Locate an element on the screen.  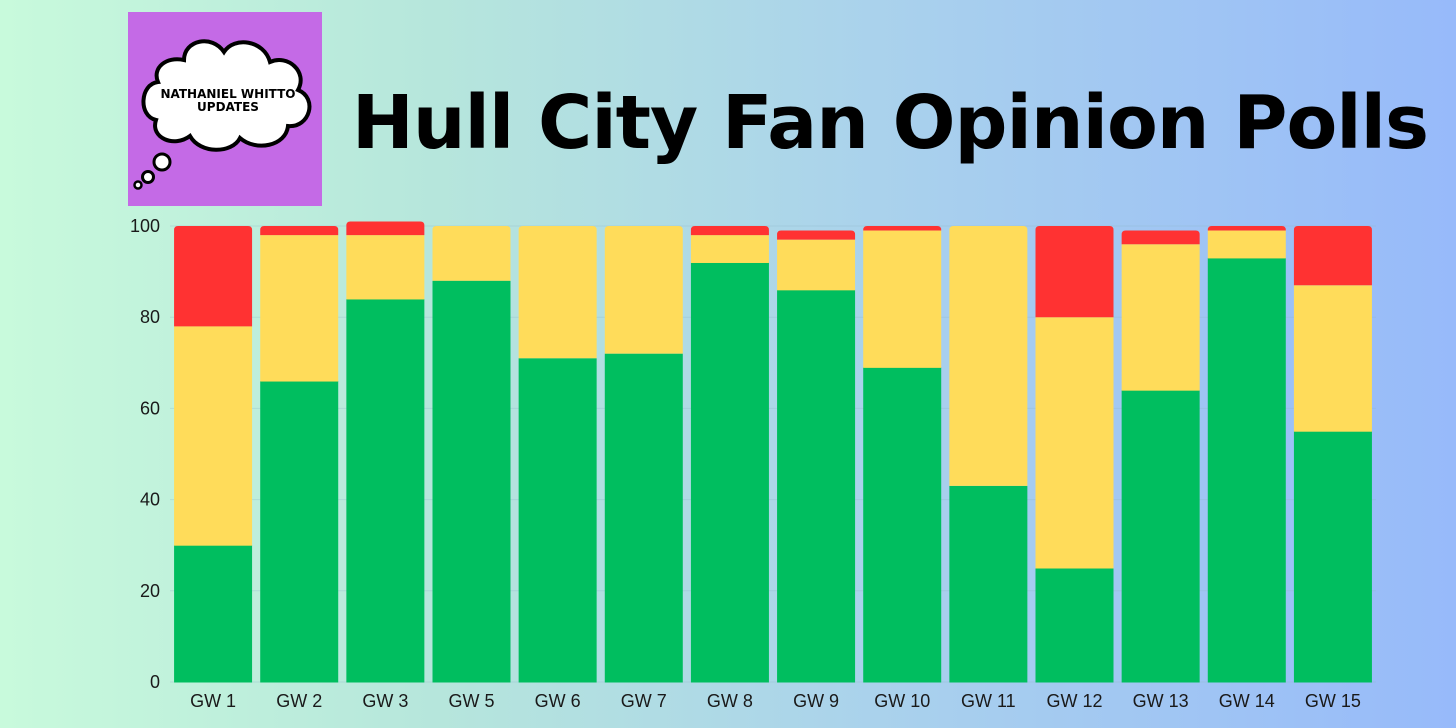
x-tick-label: GW 2 is located at coordinates (299, 701).